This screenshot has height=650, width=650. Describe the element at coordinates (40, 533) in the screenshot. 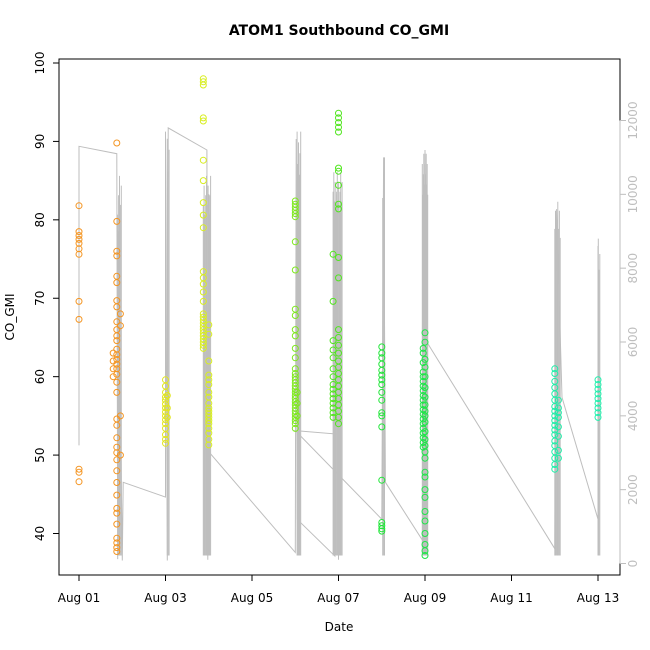

I see `y-left-tick-label: 40` at that location.